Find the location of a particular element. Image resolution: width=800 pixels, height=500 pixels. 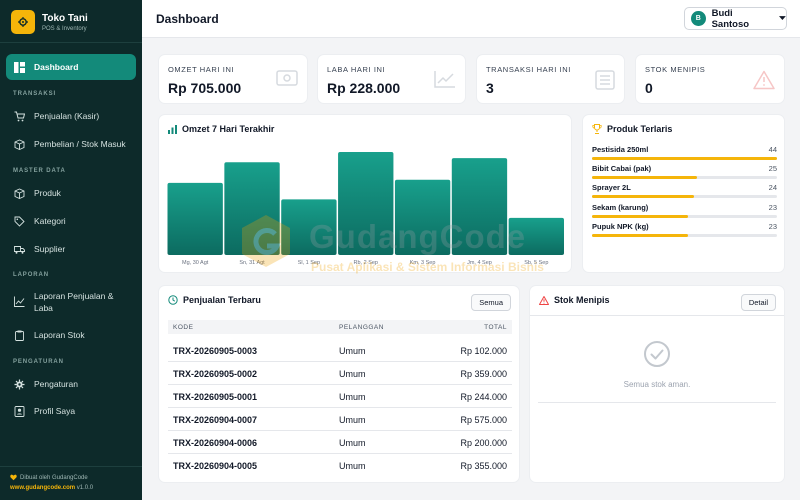

app-name: Toko Tani is located at coordinates (65, 18).